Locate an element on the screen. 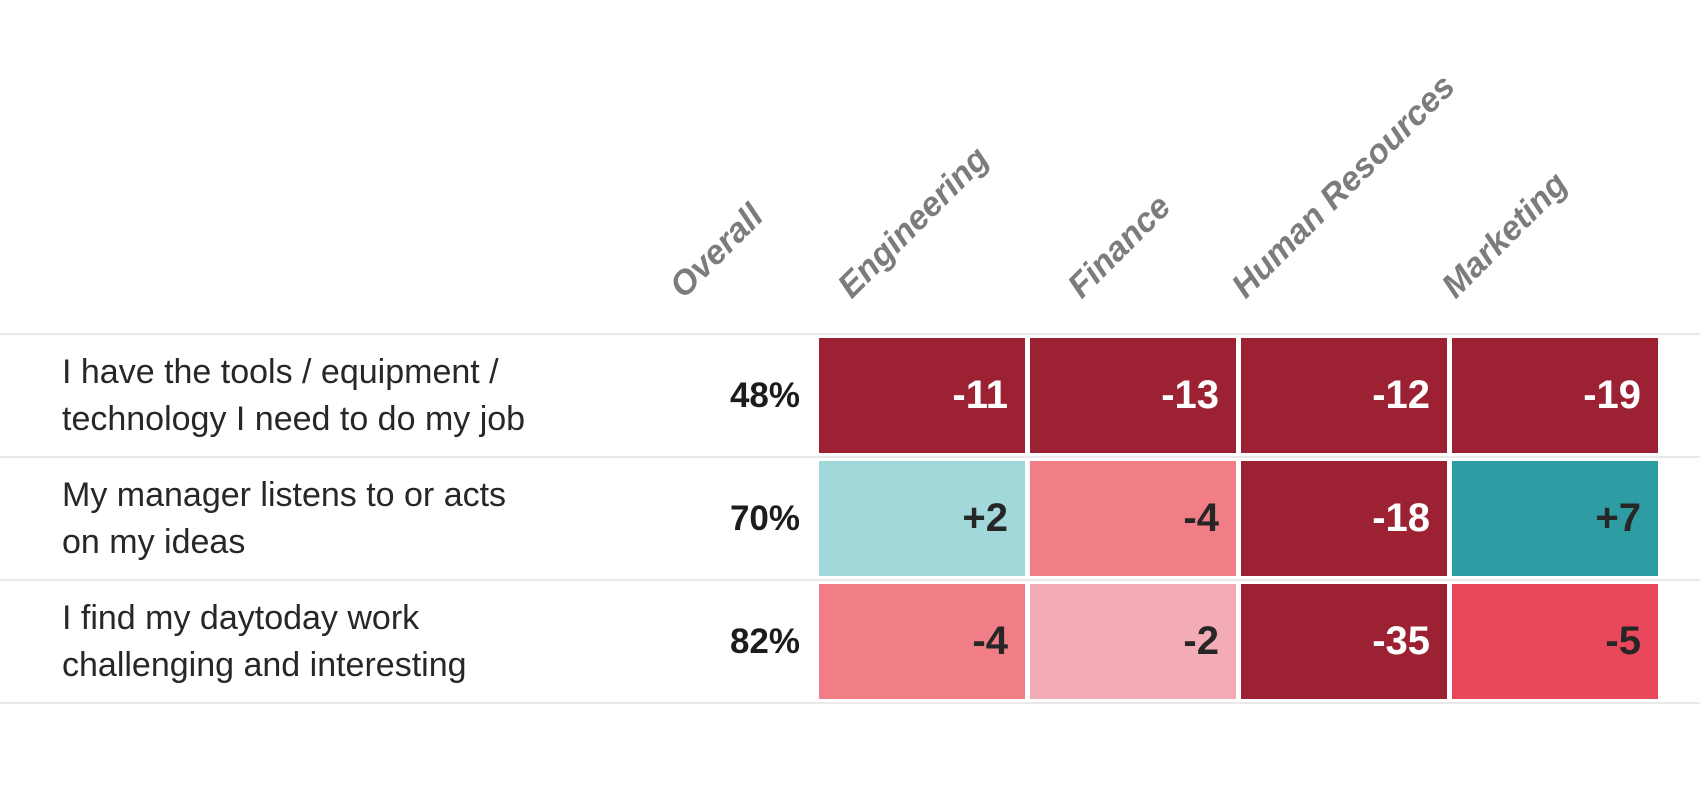 The image size is (1700, 800). heat-cell-finance: -2 is located at coordinates (1133, 641).